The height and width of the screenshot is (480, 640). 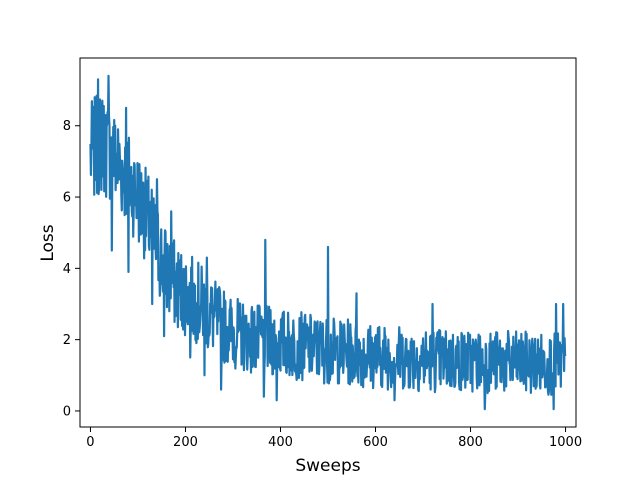 I want to click on x-axis: 0 200 400 600 800 1000, so click(x=334, y=438).